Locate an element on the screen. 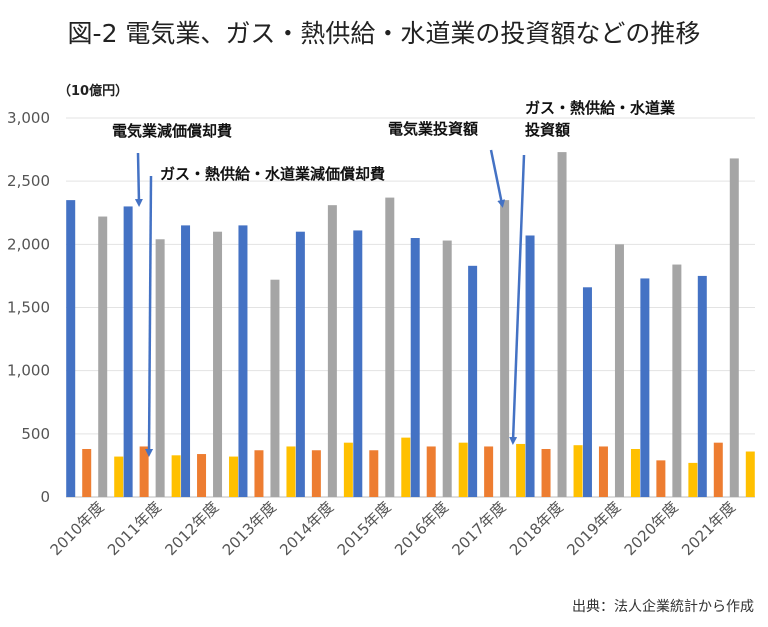  x-tick-label: 2015年度 is located at coordinates (364, 528).